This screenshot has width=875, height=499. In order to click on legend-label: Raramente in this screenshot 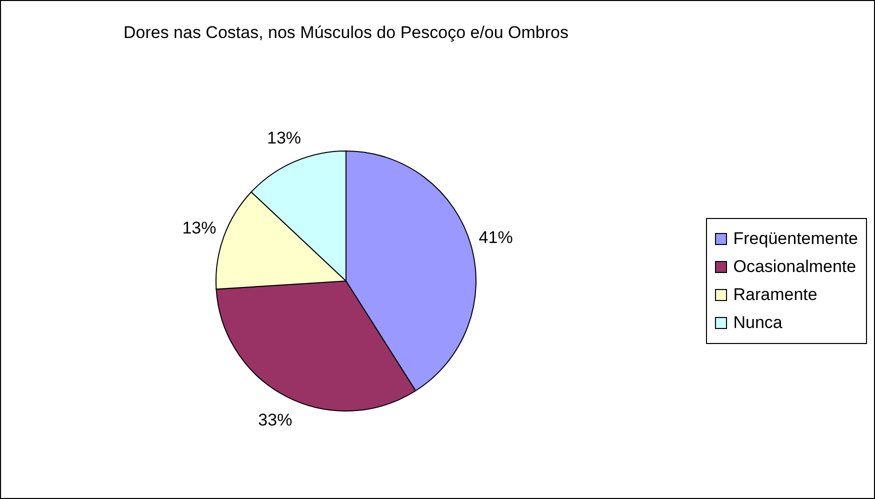, I will do `click(775, 295)`.